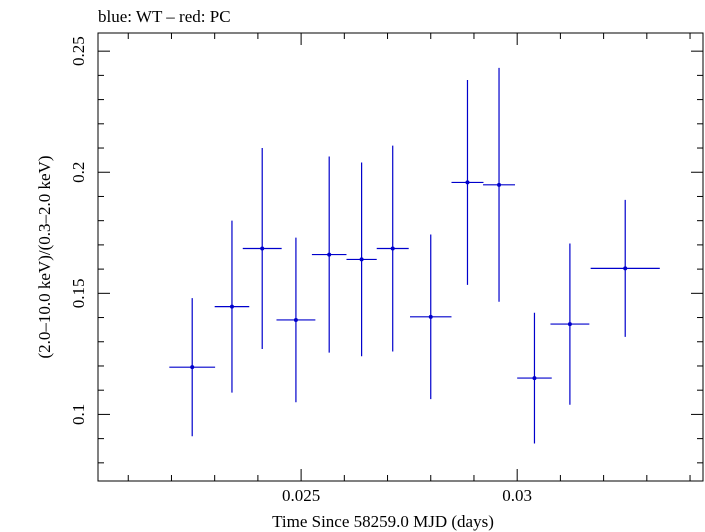  I want to click on chart-title: blue: WT – red: PC, so click(164, 16).